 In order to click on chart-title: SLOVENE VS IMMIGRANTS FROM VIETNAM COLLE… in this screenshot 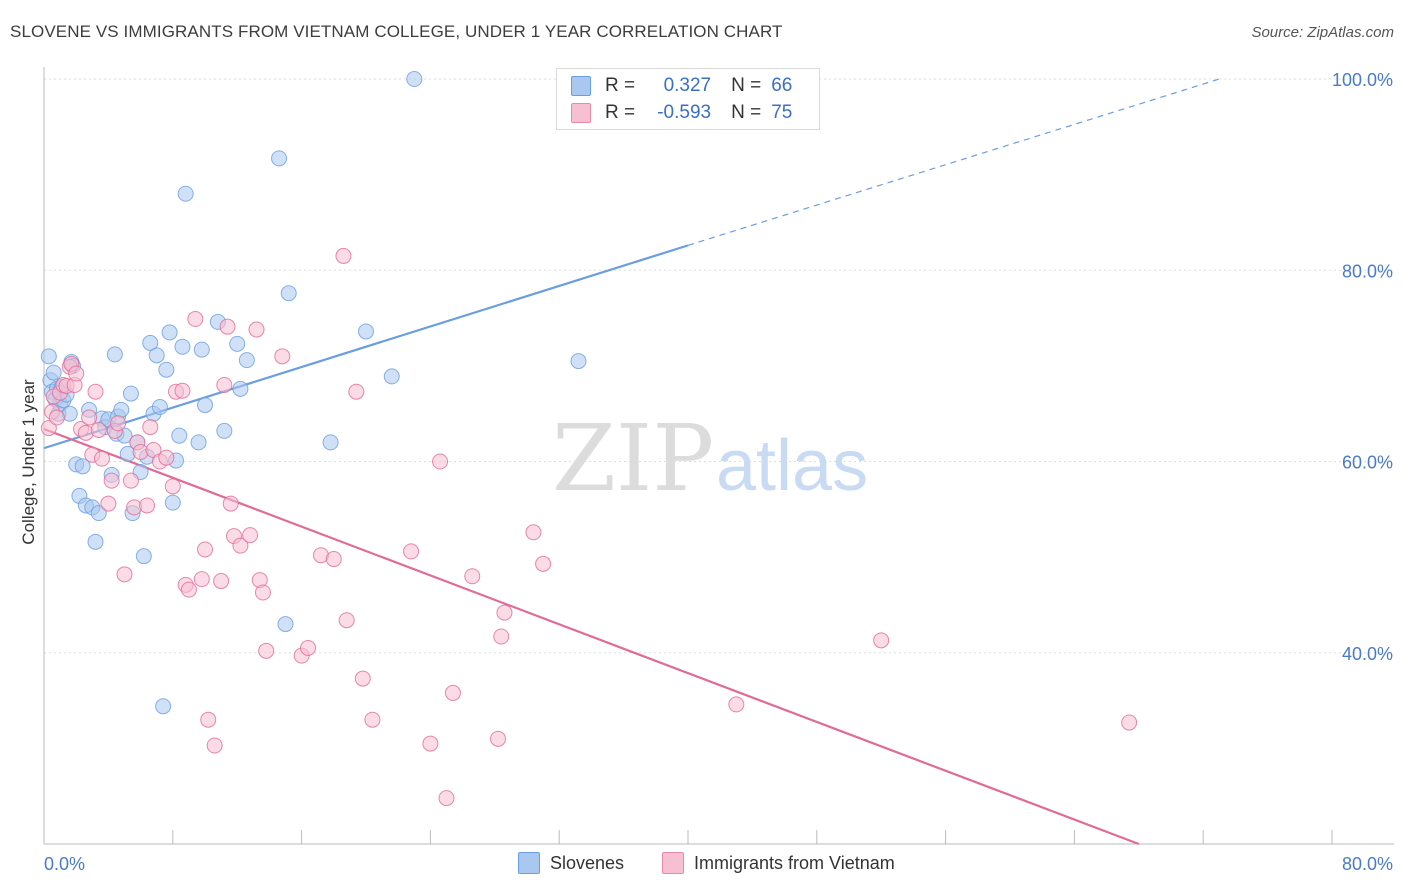, I will do `click(396, 31)`.